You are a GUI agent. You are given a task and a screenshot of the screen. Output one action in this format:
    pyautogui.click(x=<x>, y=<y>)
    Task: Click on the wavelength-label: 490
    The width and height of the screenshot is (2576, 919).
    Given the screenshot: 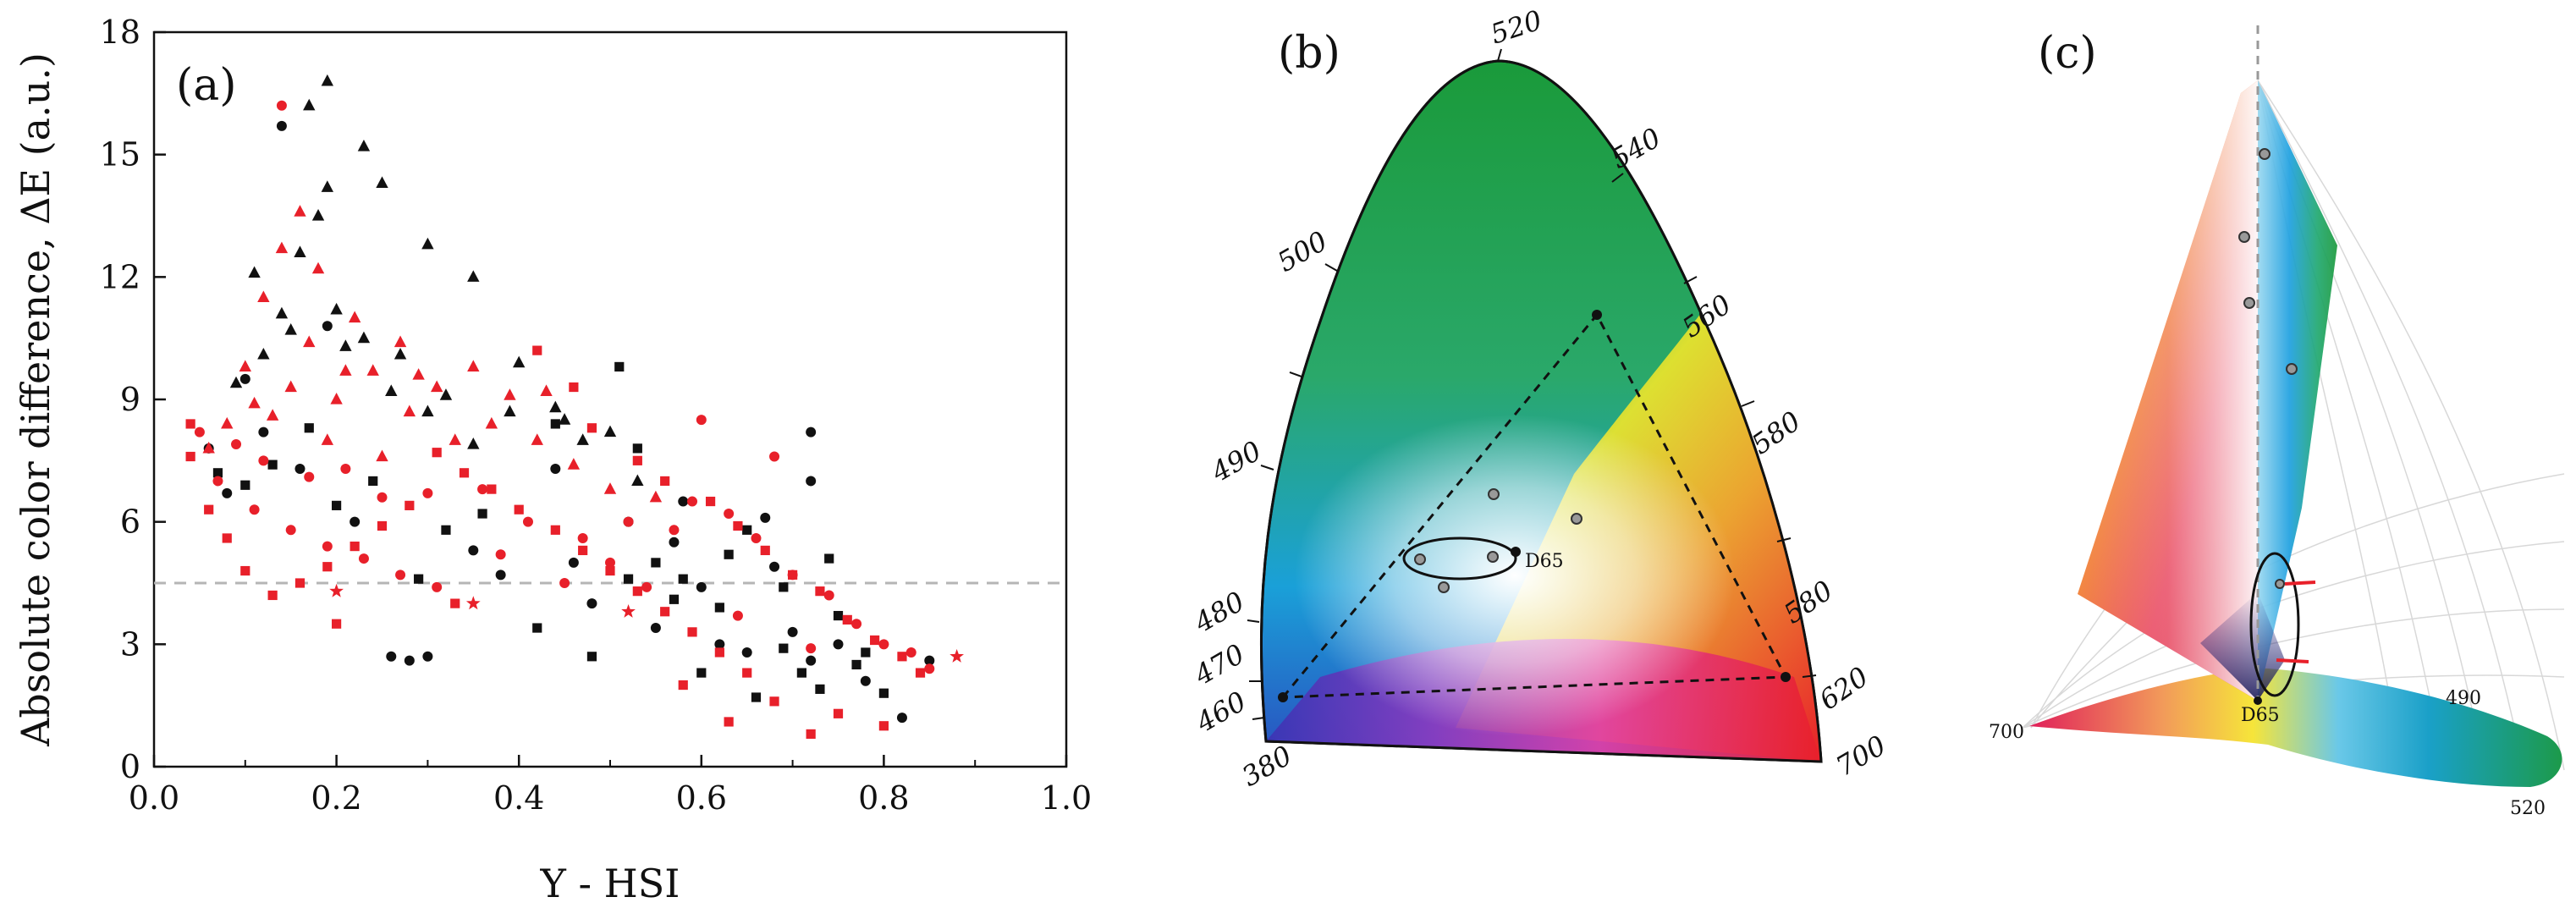 What is the action you would take?
    pyautogui.click(x=1236, y=461)
    